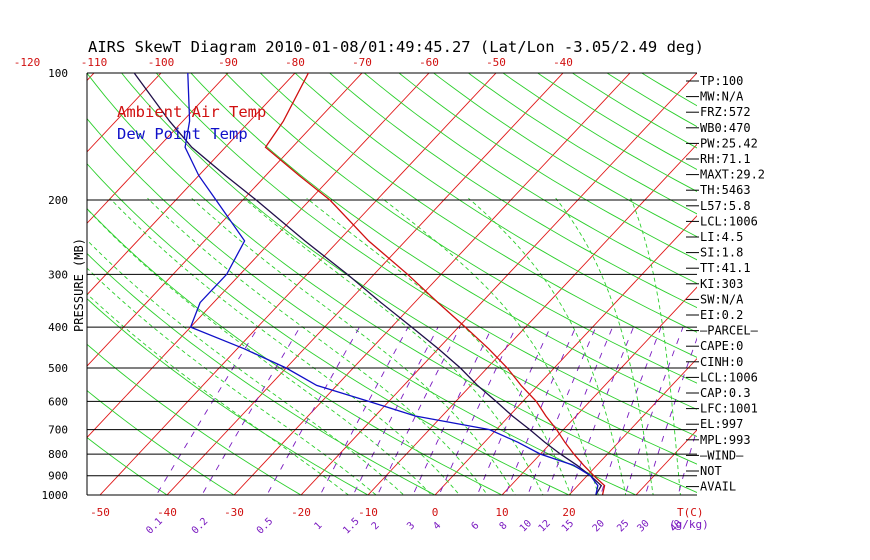  I want to click on index-item: NOT, so click(711, 471).